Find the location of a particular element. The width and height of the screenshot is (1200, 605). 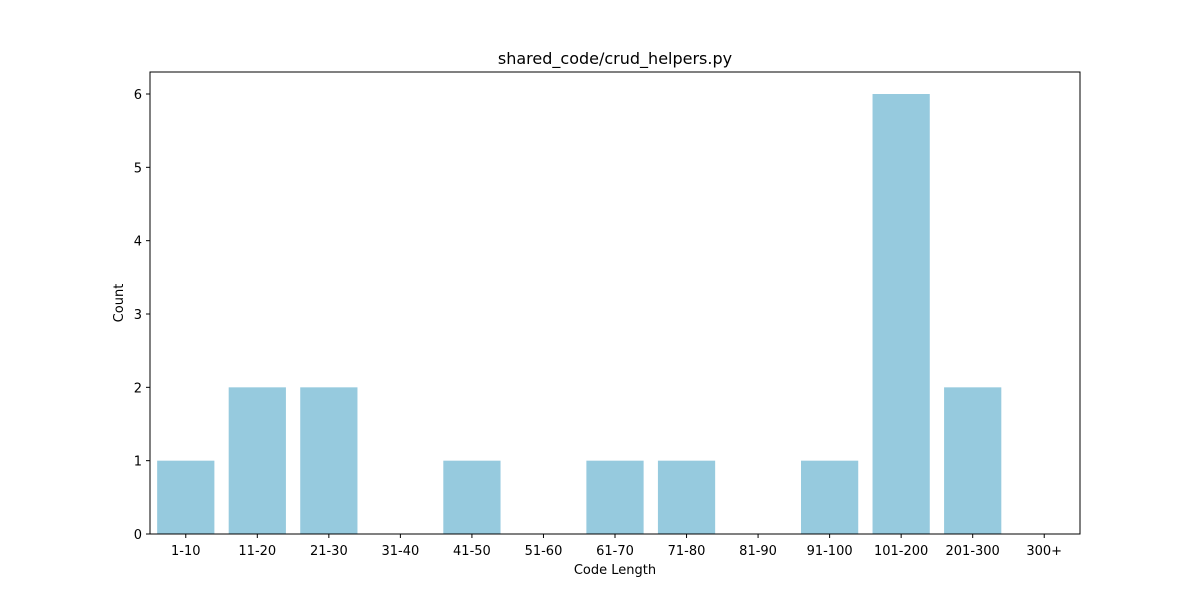

x-tick-label: 61-70 is located at coordinates (615, 551).